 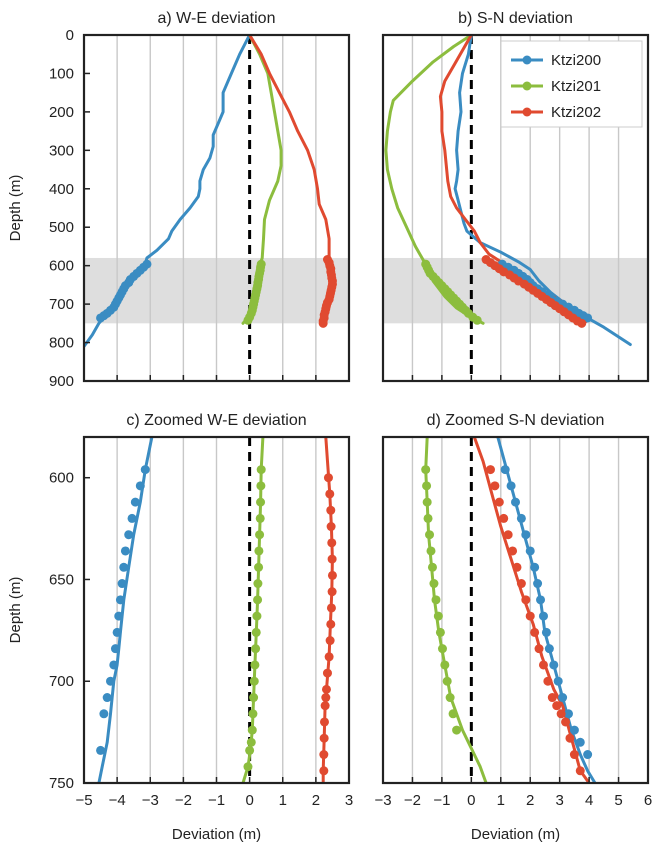 I want to click on panel-title: a) W-E deviation, so click(x=217, y=18).